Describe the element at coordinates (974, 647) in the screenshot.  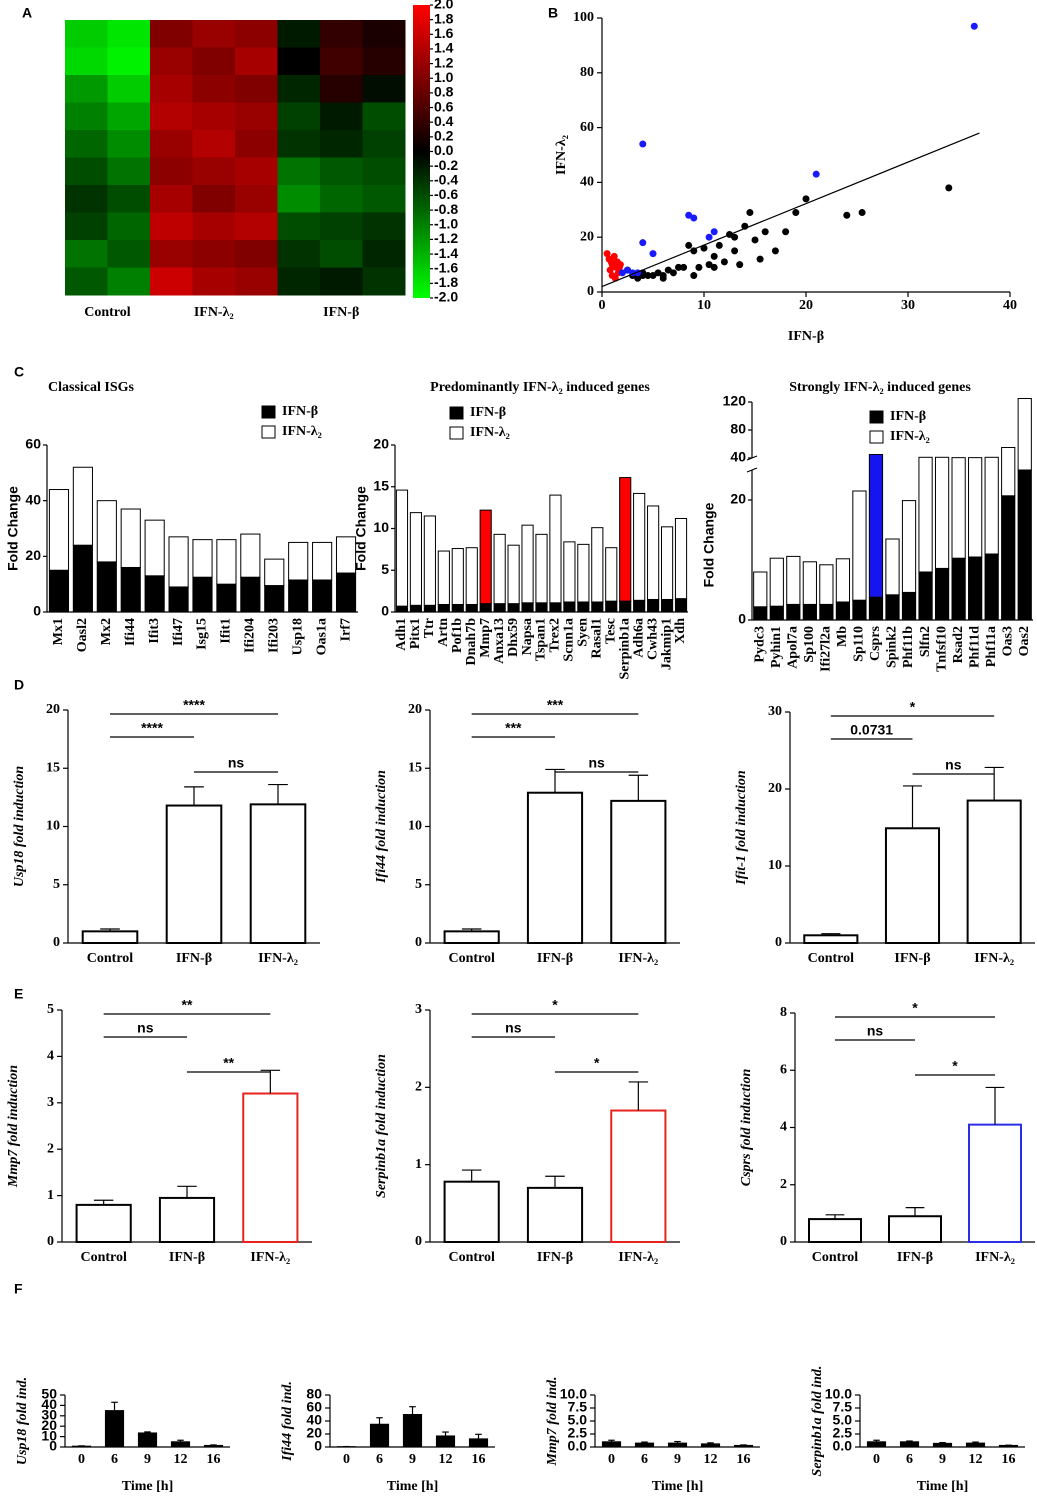
I see `x-tick-label: Phf11d` at that location.